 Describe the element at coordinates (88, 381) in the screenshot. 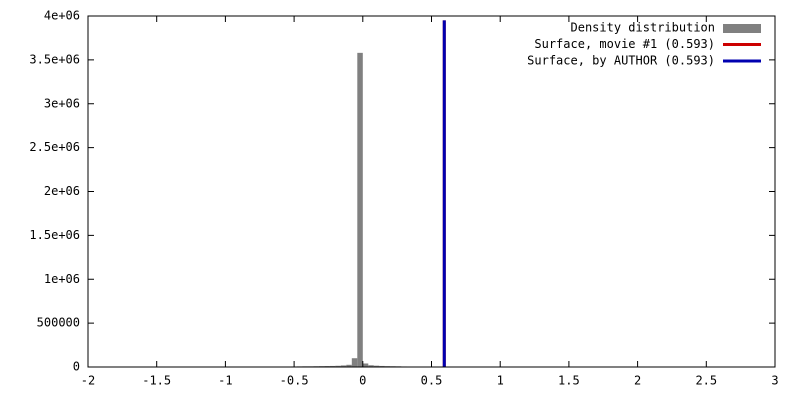

I see `x-tick-label: -2` at that location.